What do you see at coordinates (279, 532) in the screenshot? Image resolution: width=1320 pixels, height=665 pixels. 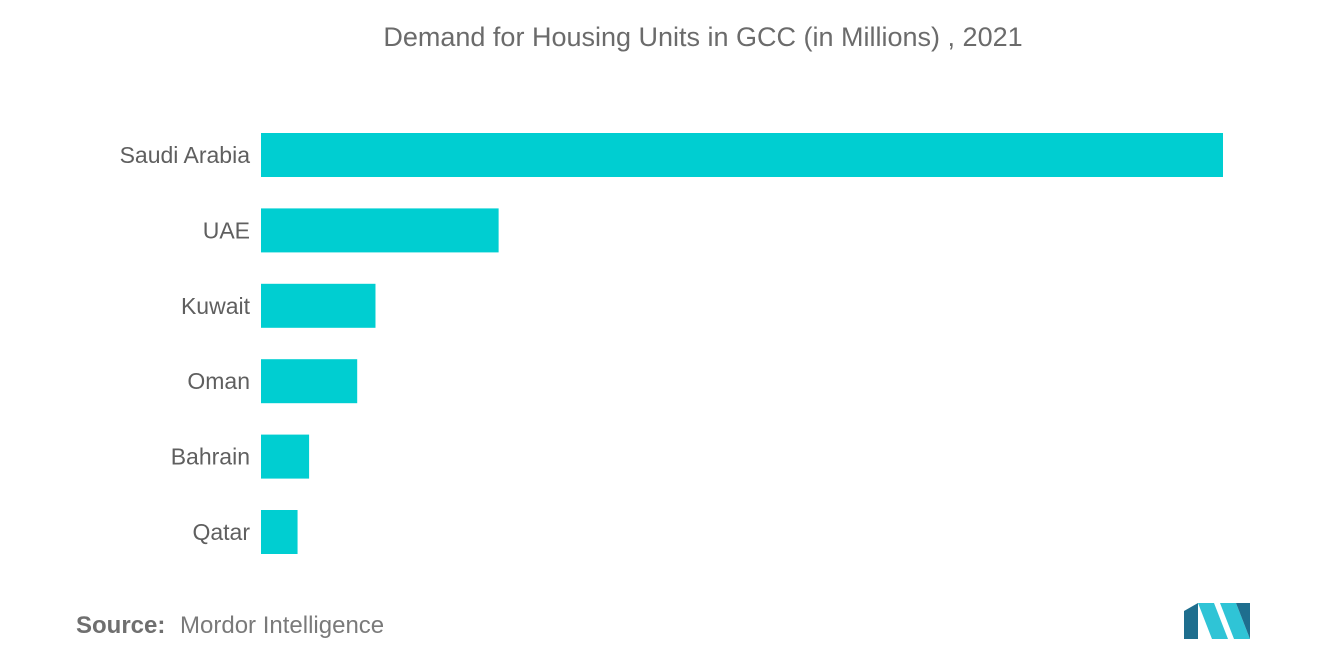 I see `bar-qatar` at bounding box center [279, 532].